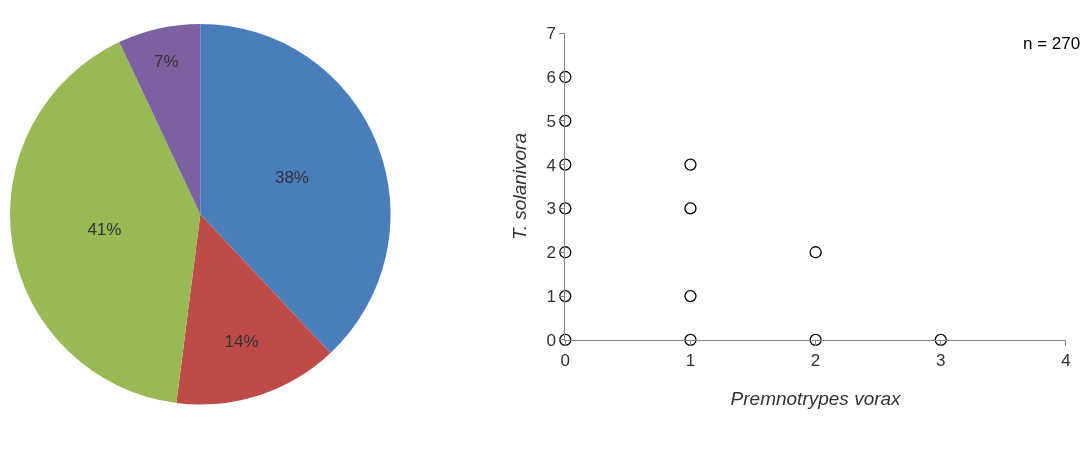 Image resolution: width=1092 pixels, height=455 pixels. What do you see at coordinates (241, 341) in the screenshot?
I see `data-label: 14%` at bounding box center [241, 341].